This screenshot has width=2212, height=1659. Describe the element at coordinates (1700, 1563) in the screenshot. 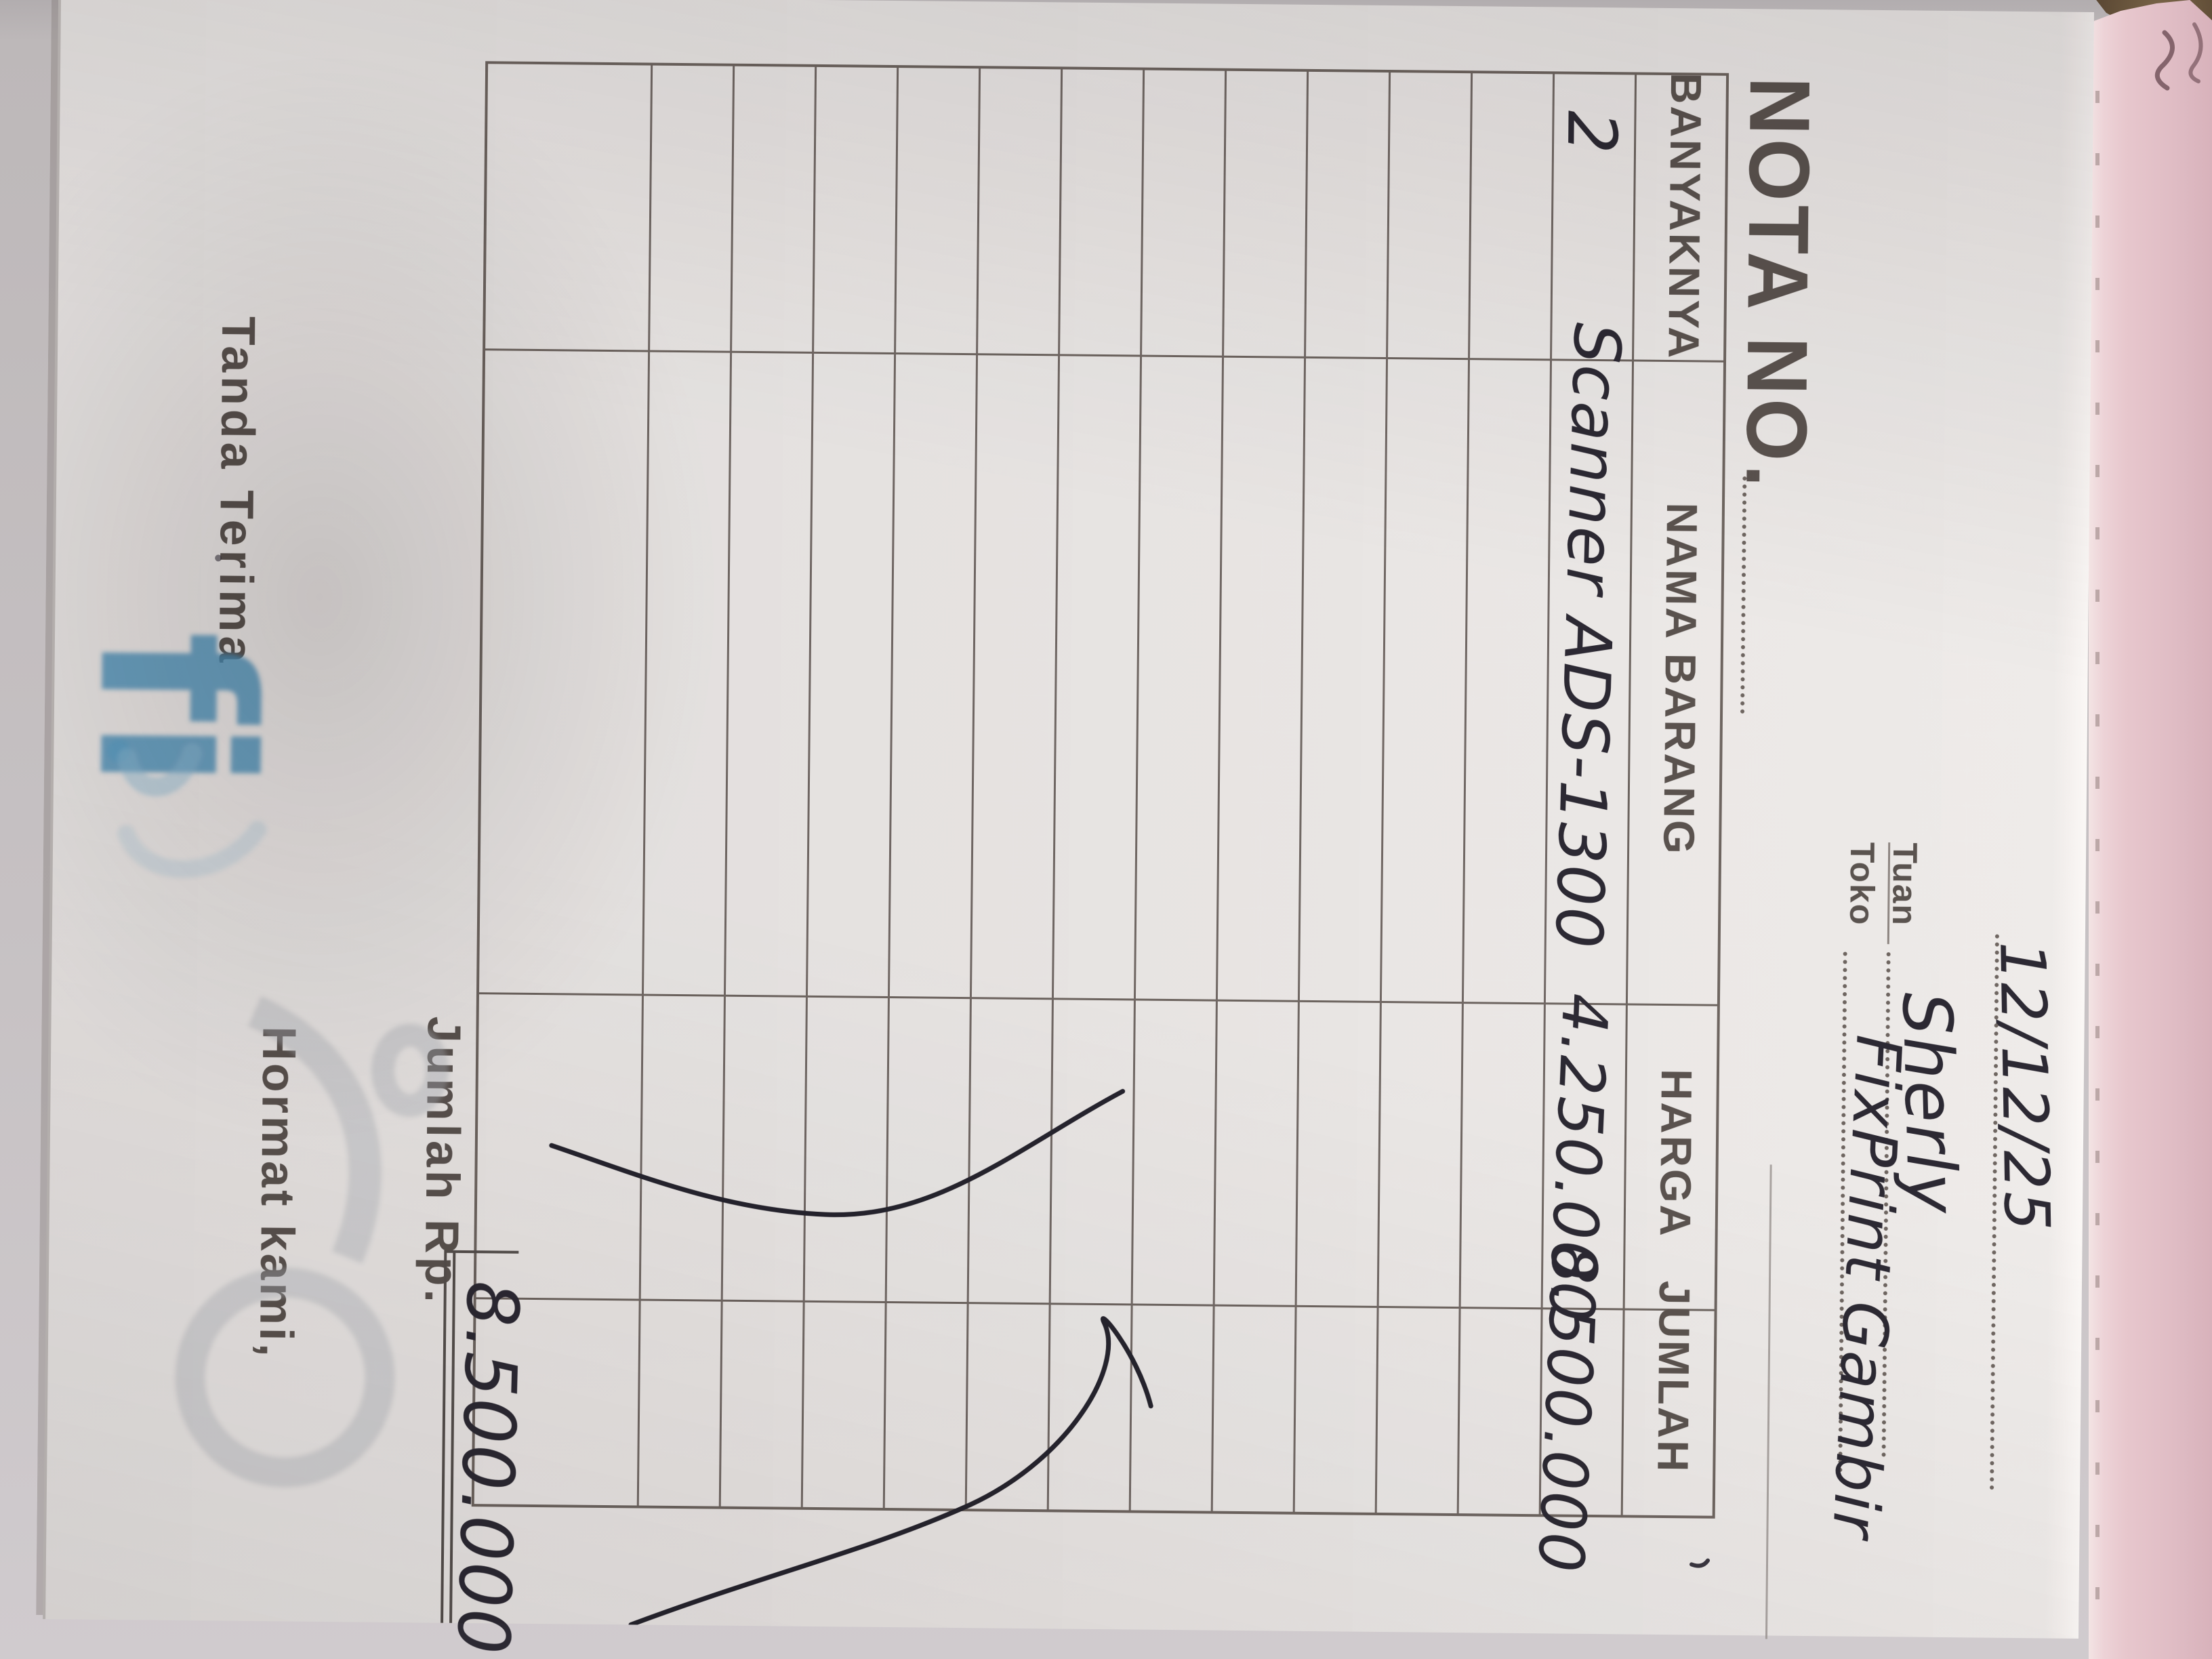

I see `stray-ink-mark` at that location.